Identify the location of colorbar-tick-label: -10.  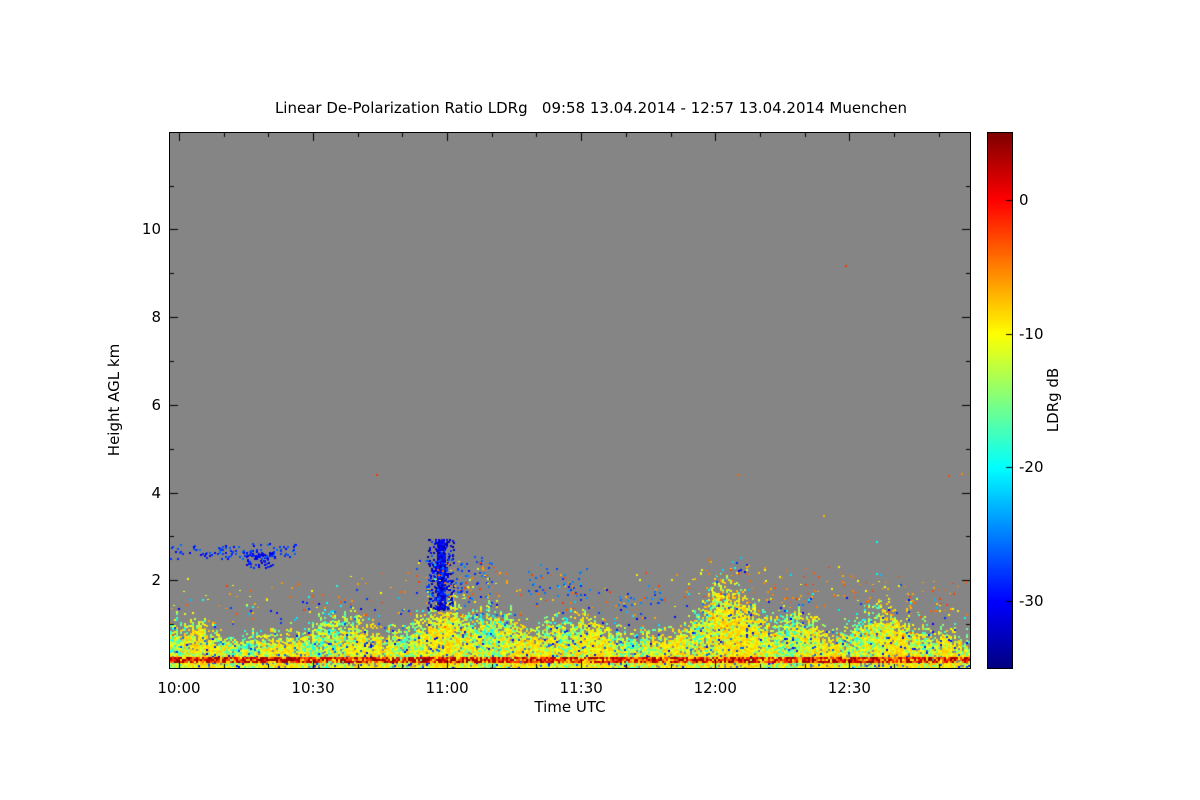
(1031, 333).